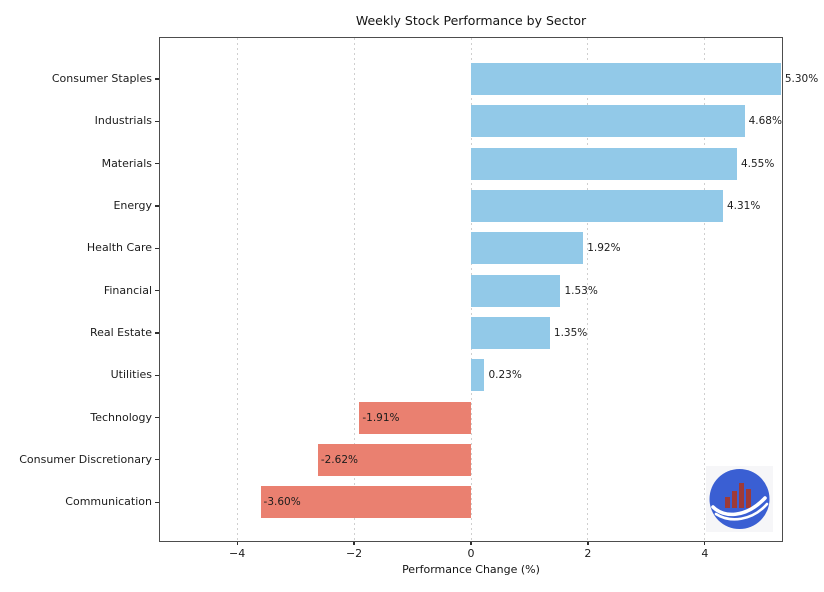 This screenshot has width=824, height=592. Describe the element at coordinates (570, 332) in the screenshot. I see `value-label: 1.35%` at that location.